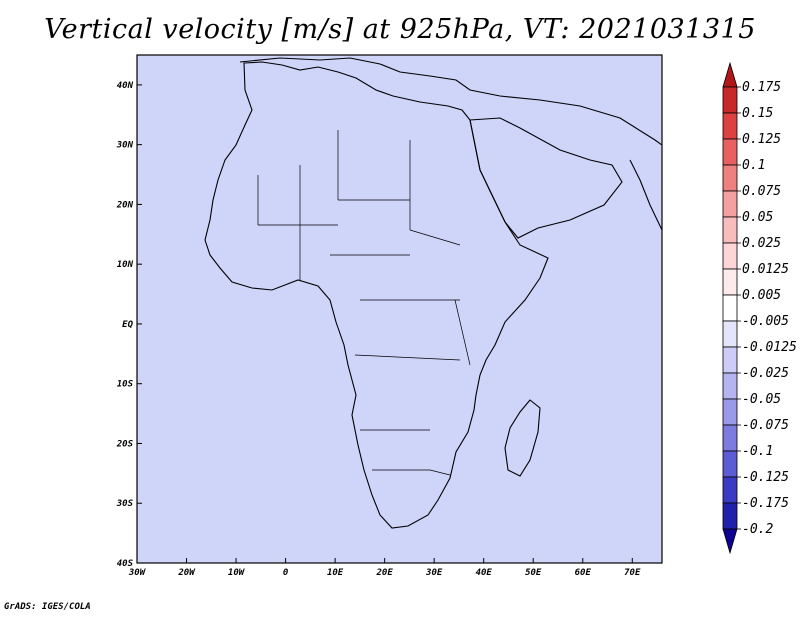 The width and height of the screenshot is (800, 618). Describe the element at coordinates (125, 504) in the screenshot. I see `y-tick-label: 30S` at that location.